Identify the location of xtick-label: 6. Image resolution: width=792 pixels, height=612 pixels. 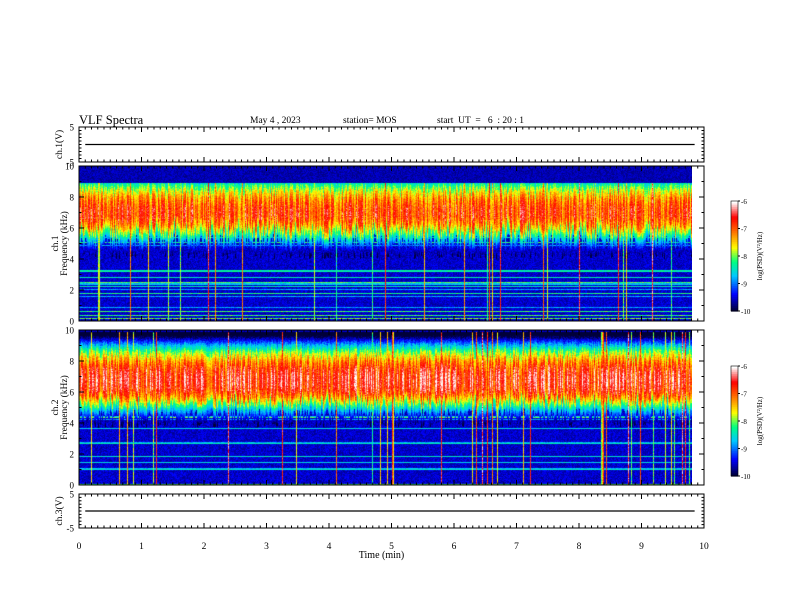
(454, 547).